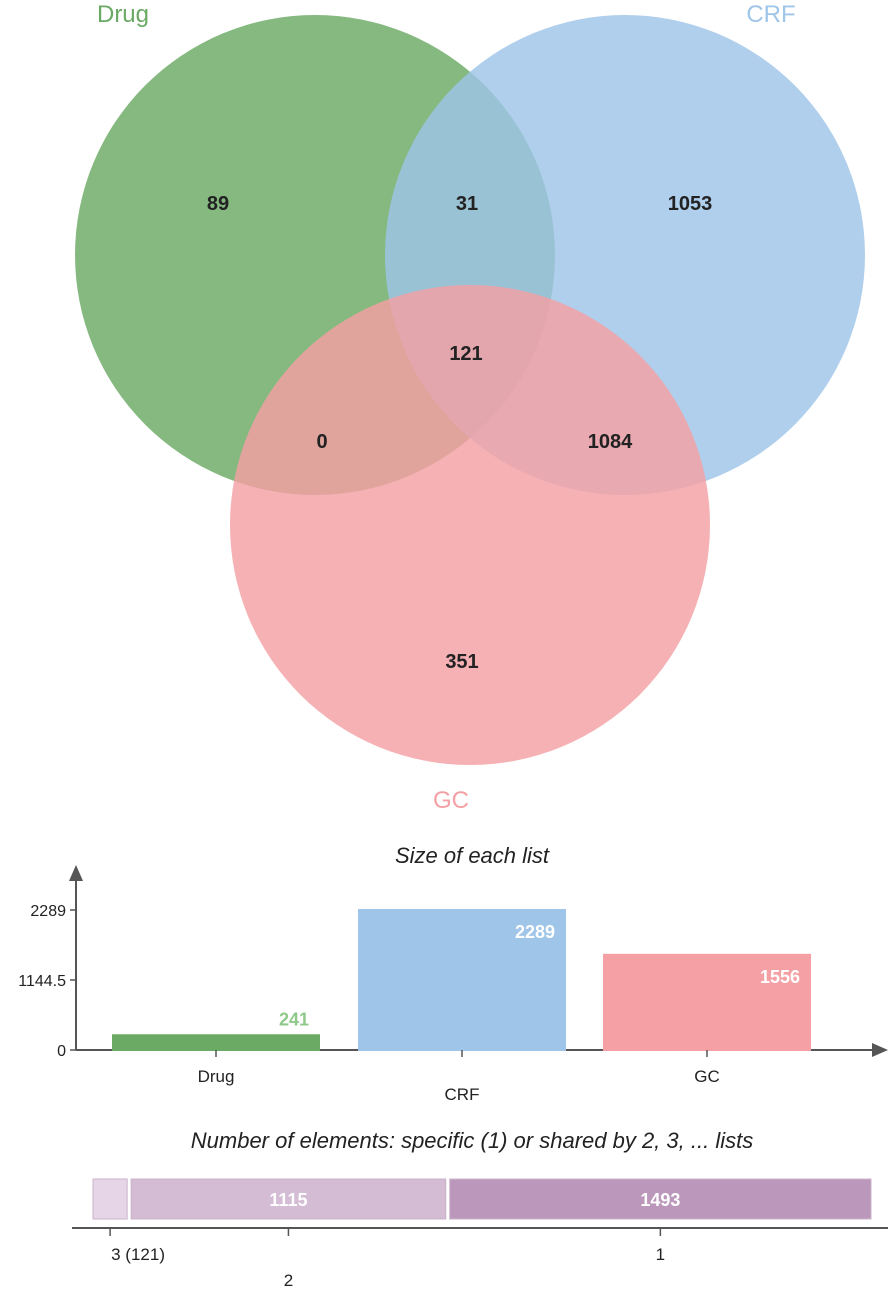 This screenshot has width=892, height=1289. Describe the element at coordinates (61, 1051) in the screenshot. I see `size-chart-y-tick-label: 0` at that location.